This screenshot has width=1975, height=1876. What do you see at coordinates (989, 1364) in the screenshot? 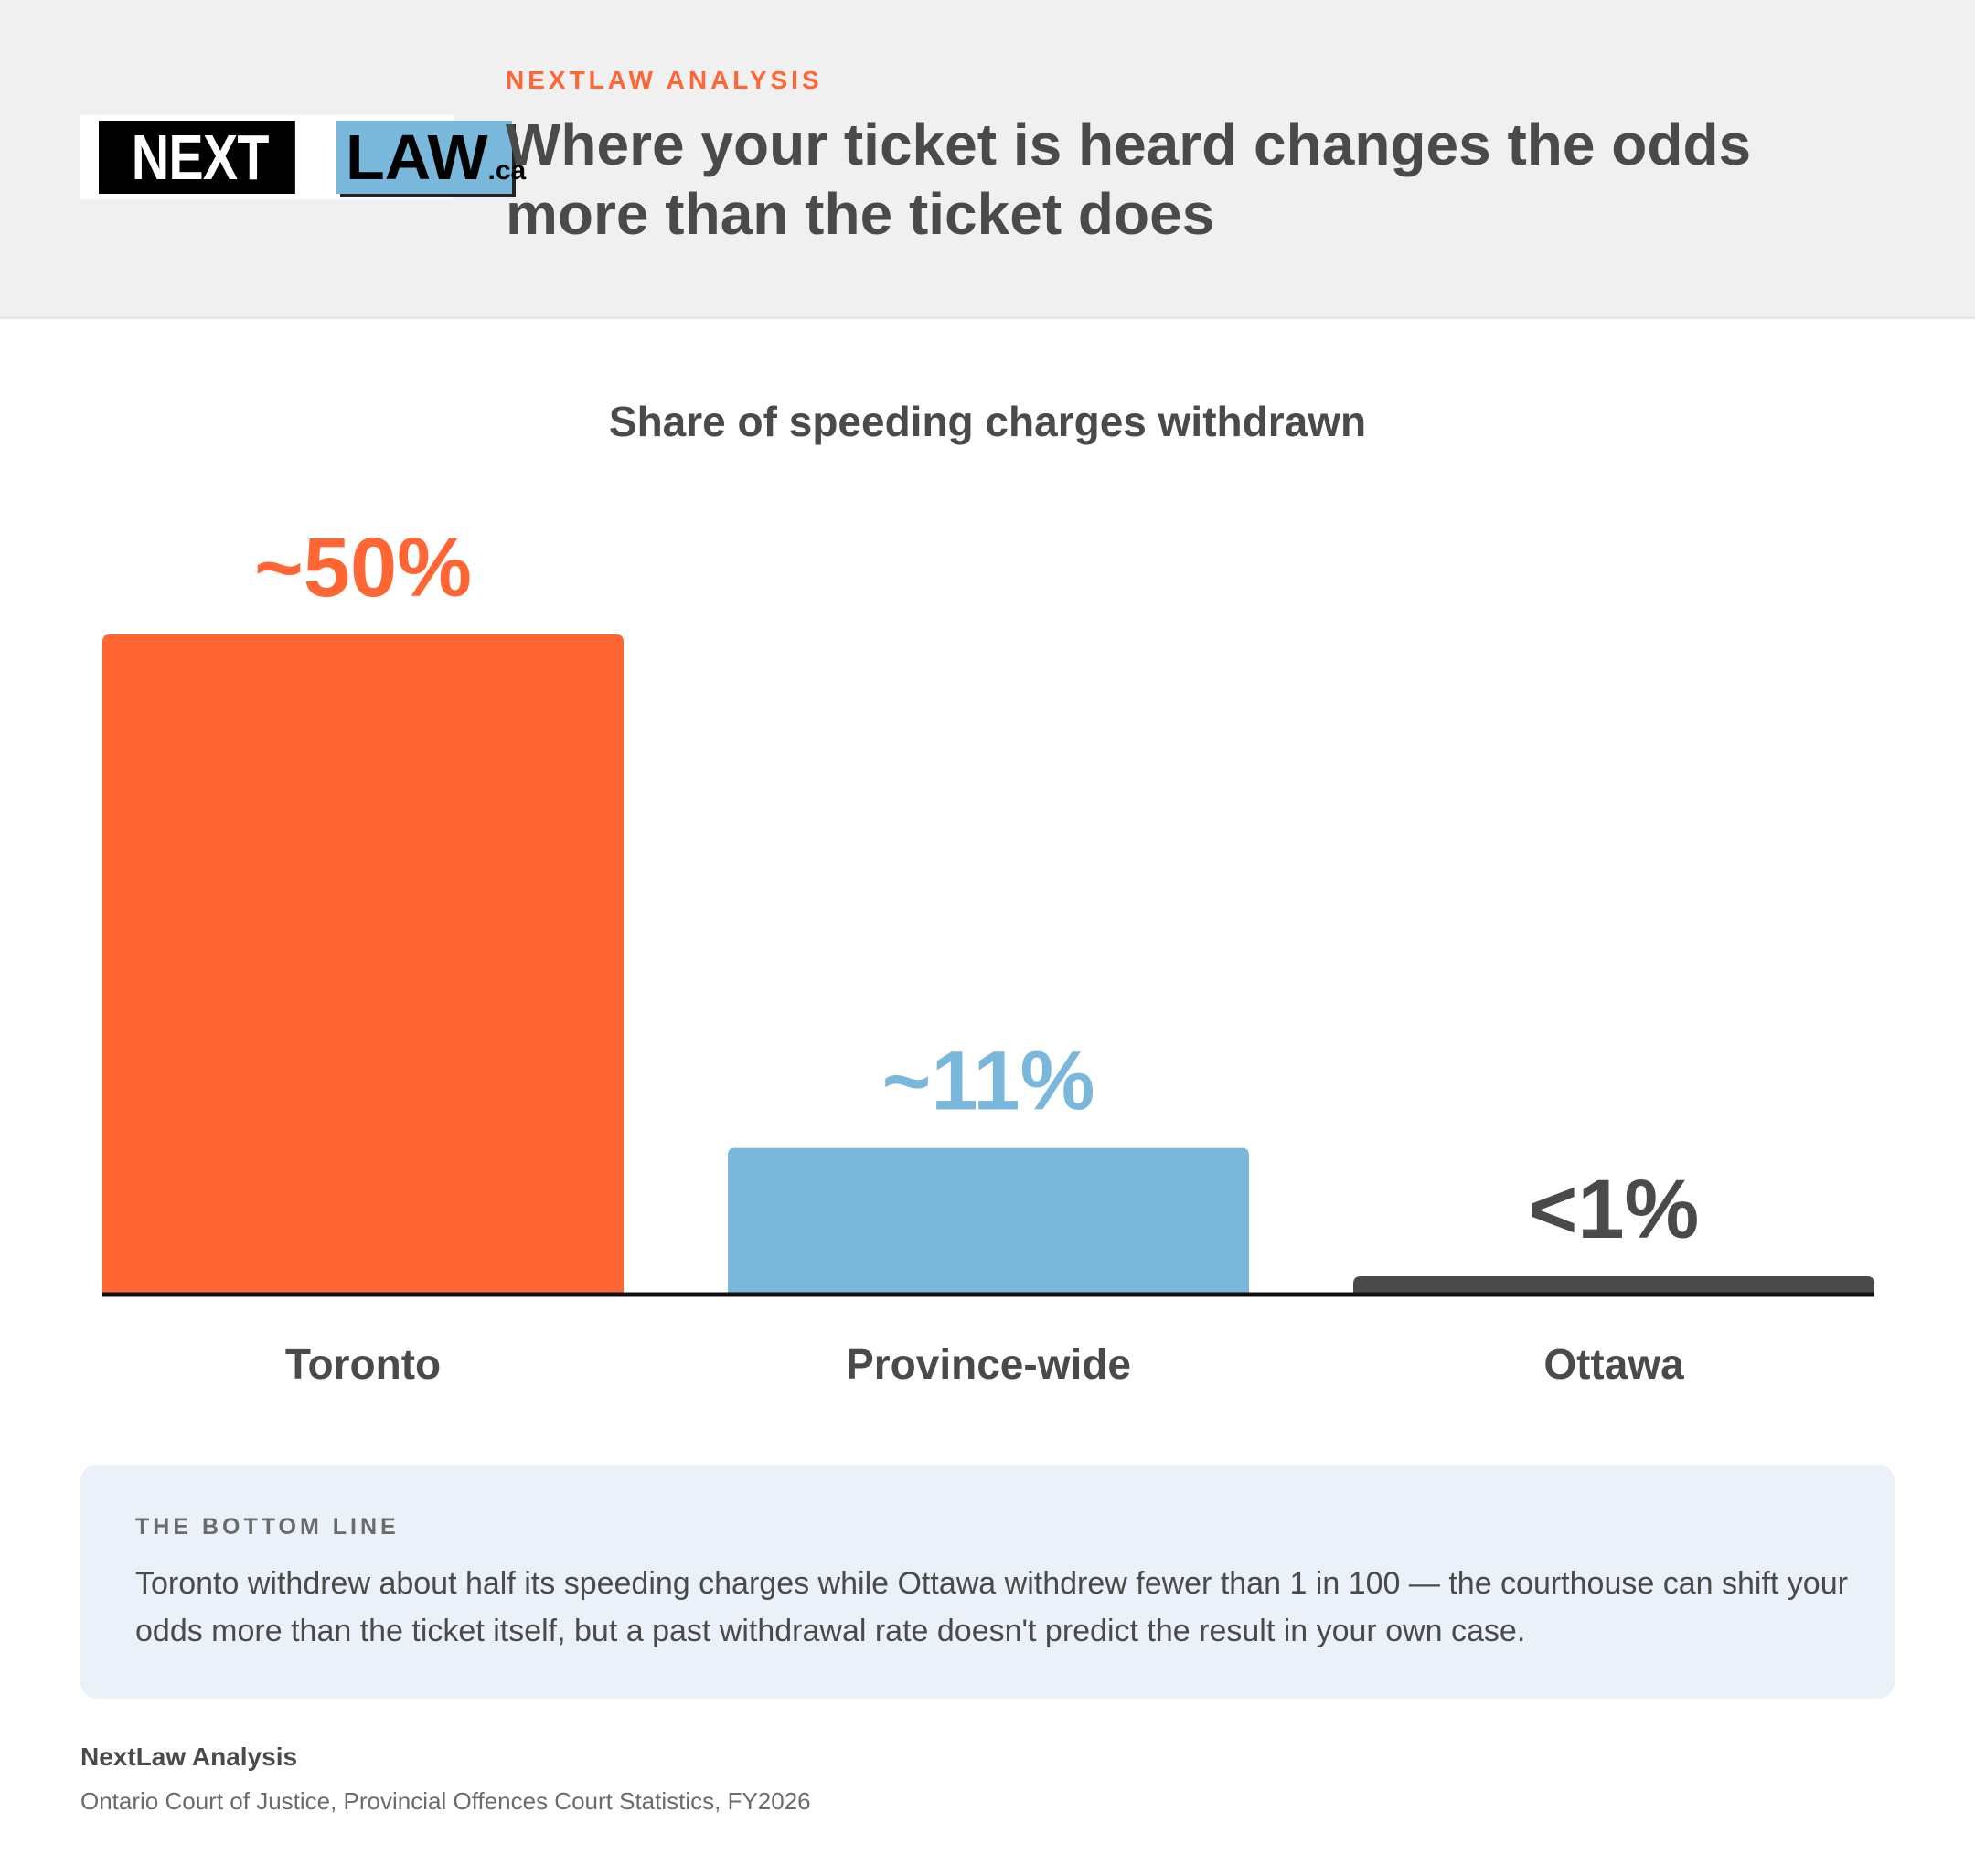
I see `category-label: Province-wide` at bounding box center [989, 1364].